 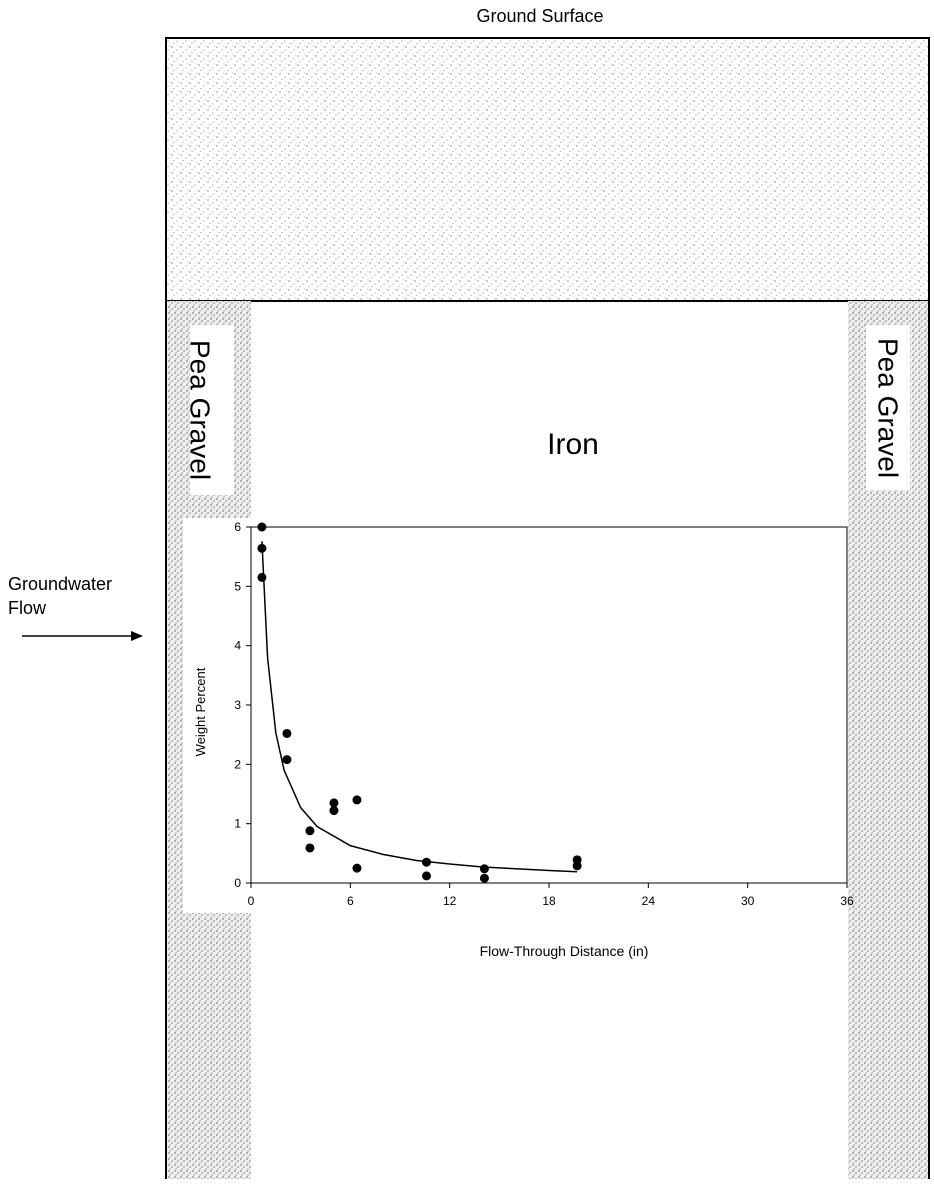 I want to click on y-tick-label: 1, so click(x=237, y=824).